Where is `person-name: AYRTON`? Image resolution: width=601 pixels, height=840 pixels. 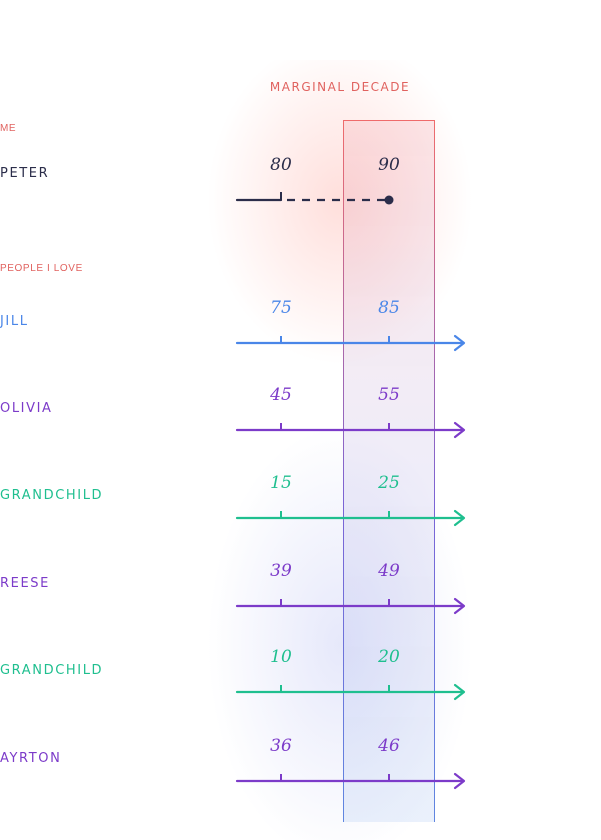
person-name: AYRTON is located at coordinates (31, 758).